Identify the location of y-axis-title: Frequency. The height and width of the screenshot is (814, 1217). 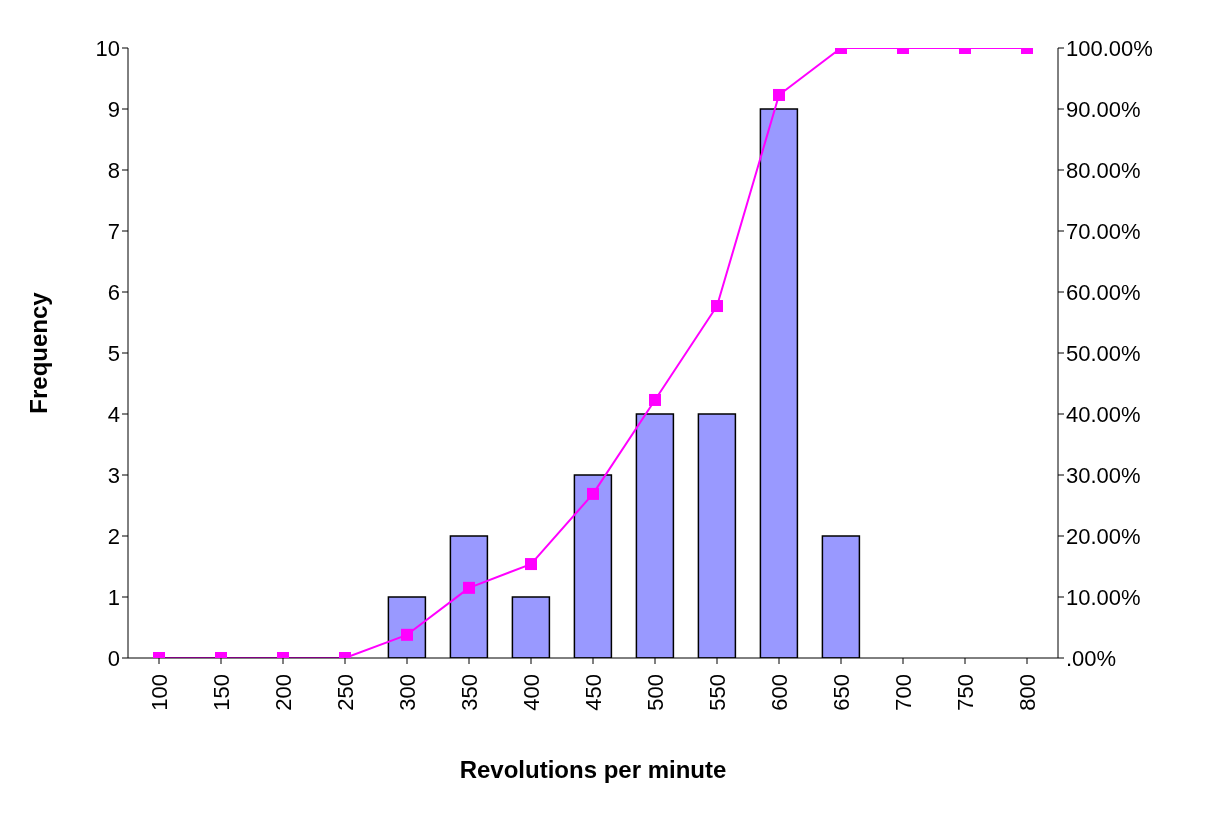
(38, 352).